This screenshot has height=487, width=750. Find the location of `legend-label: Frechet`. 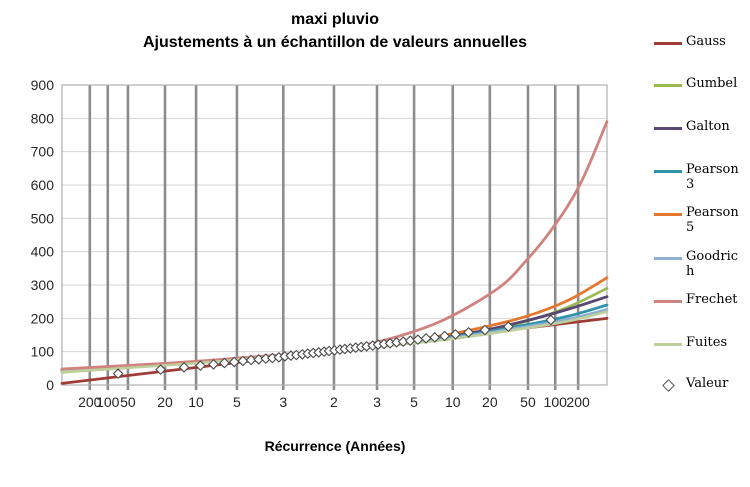

legend-label: Frechet is located at coordinates (712, 299).